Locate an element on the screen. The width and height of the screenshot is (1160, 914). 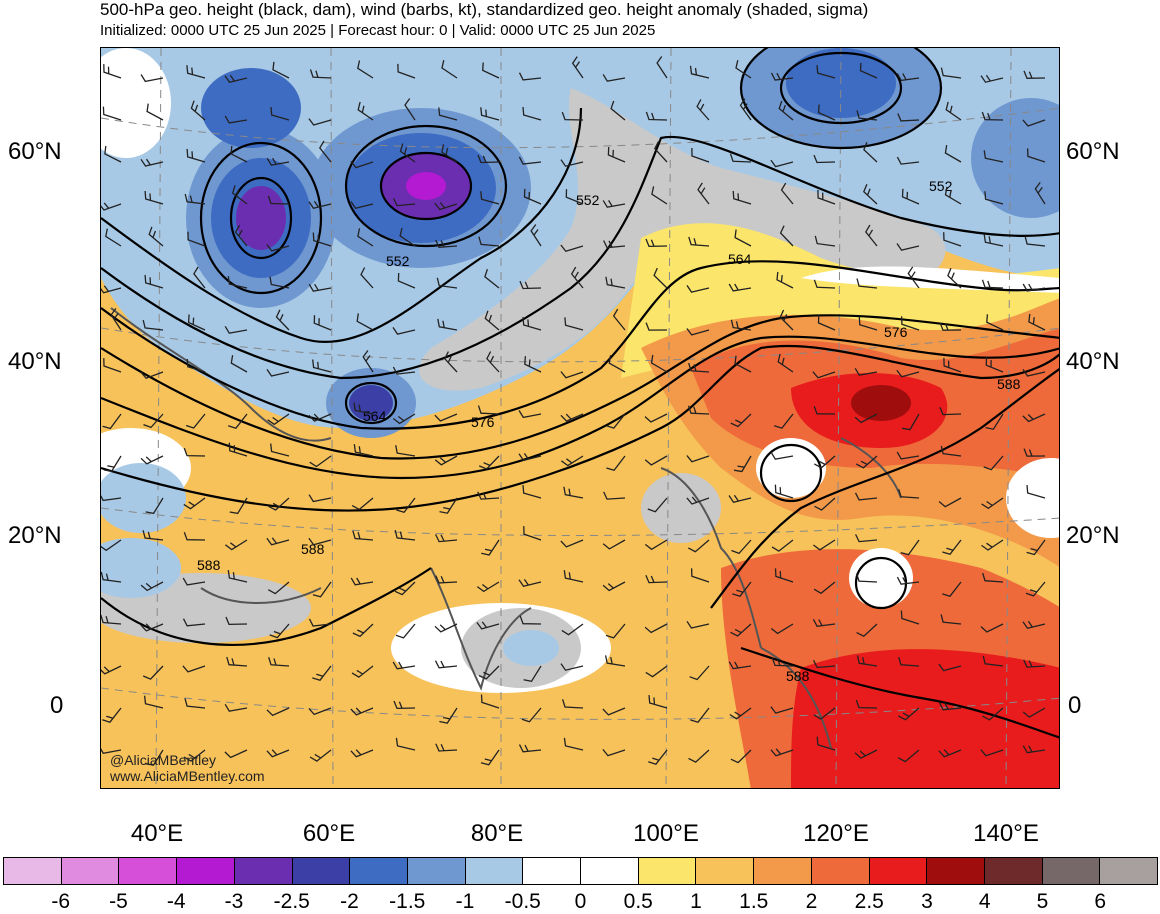
neutral-anomaly-region is located at coordinates (1032, 498).